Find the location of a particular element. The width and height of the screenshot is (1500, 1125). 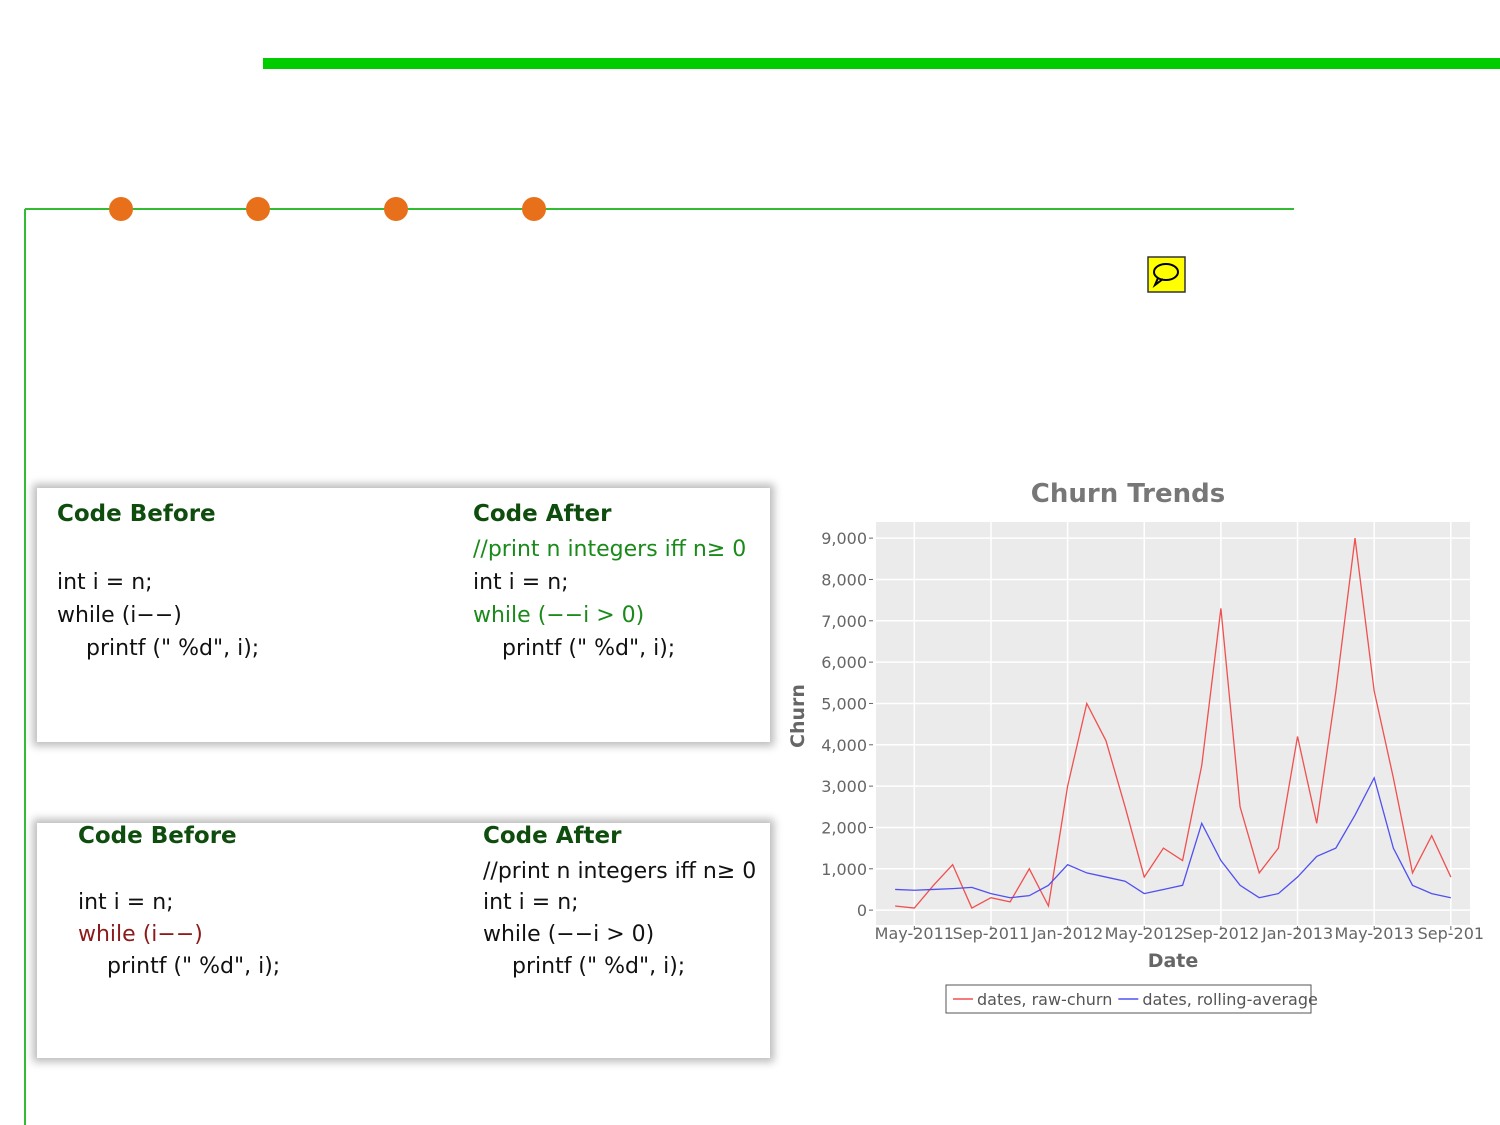

y-tick-label: 7,000 is located at coordinates (844, 621).